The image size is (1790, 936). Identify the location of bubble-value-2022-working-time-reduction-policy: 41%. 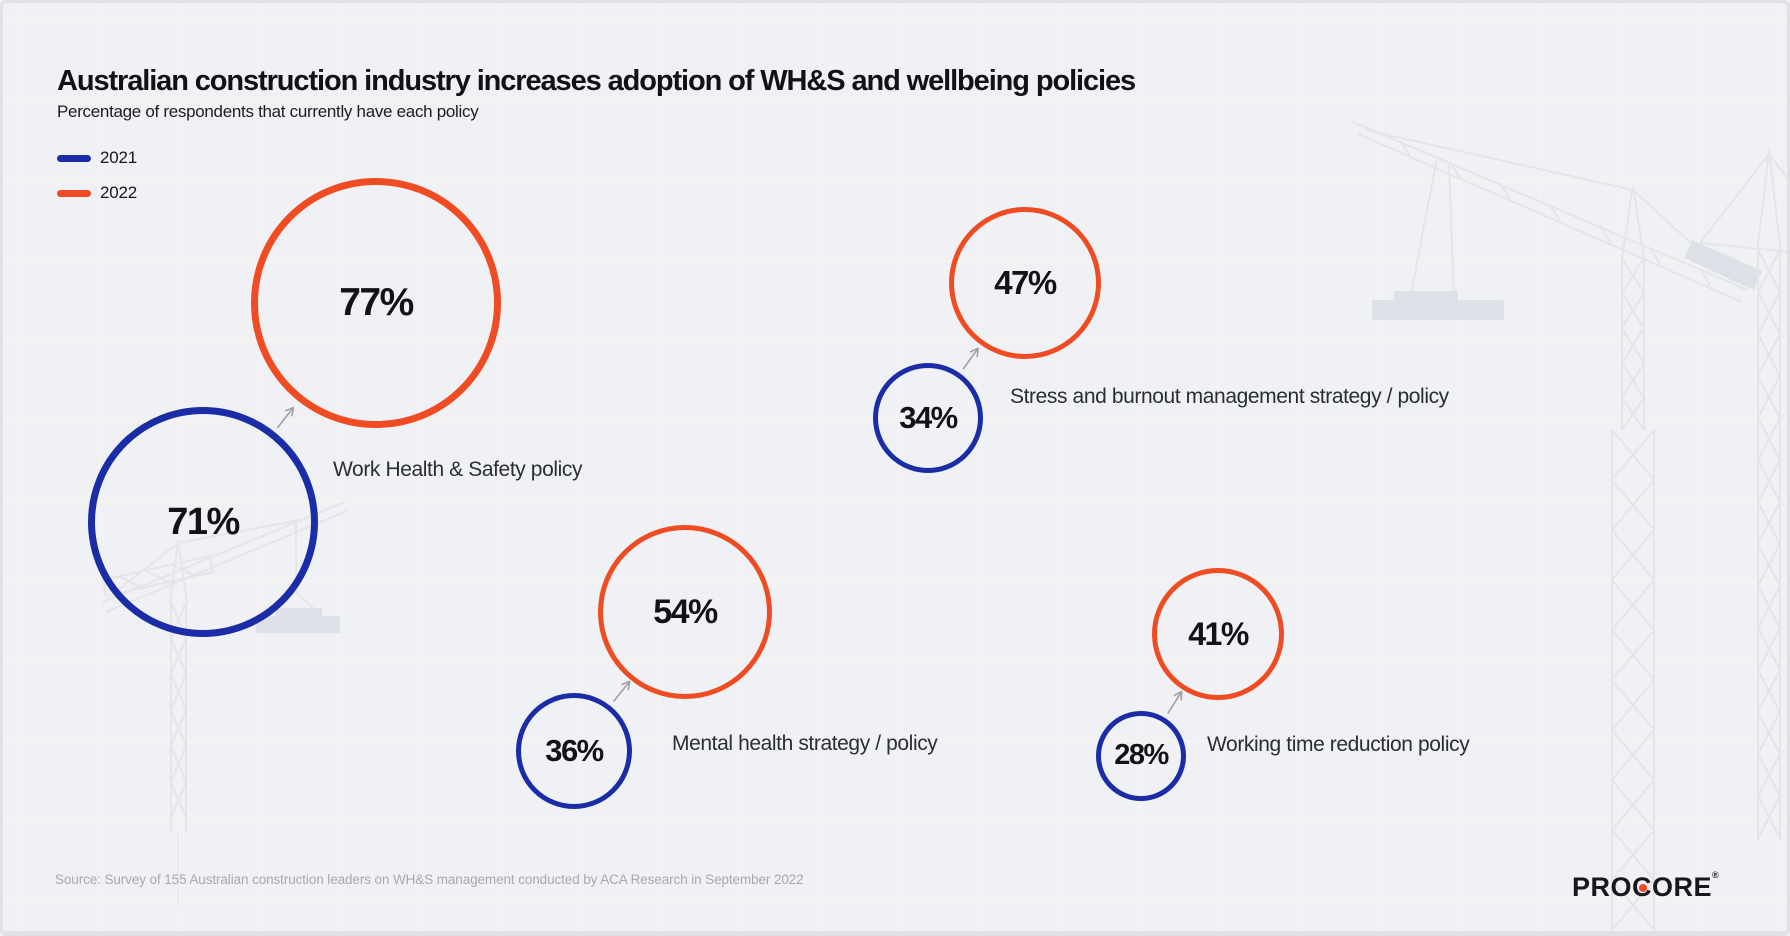
(1218, 633).